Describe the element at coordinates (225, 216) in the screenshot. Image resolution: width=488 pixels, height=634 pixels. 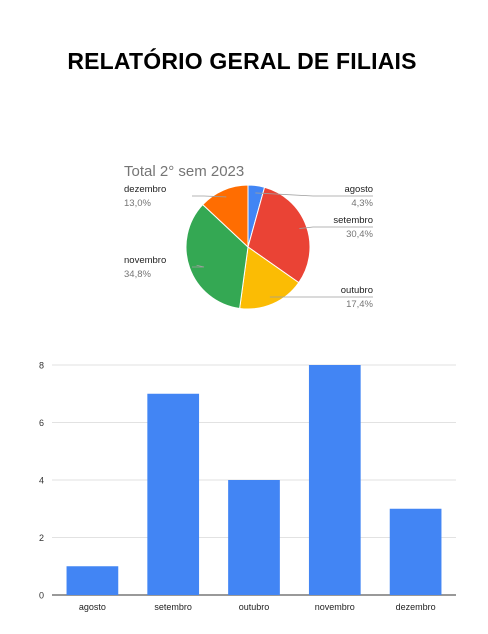
I see `pie-slice-dezembro` at that location.